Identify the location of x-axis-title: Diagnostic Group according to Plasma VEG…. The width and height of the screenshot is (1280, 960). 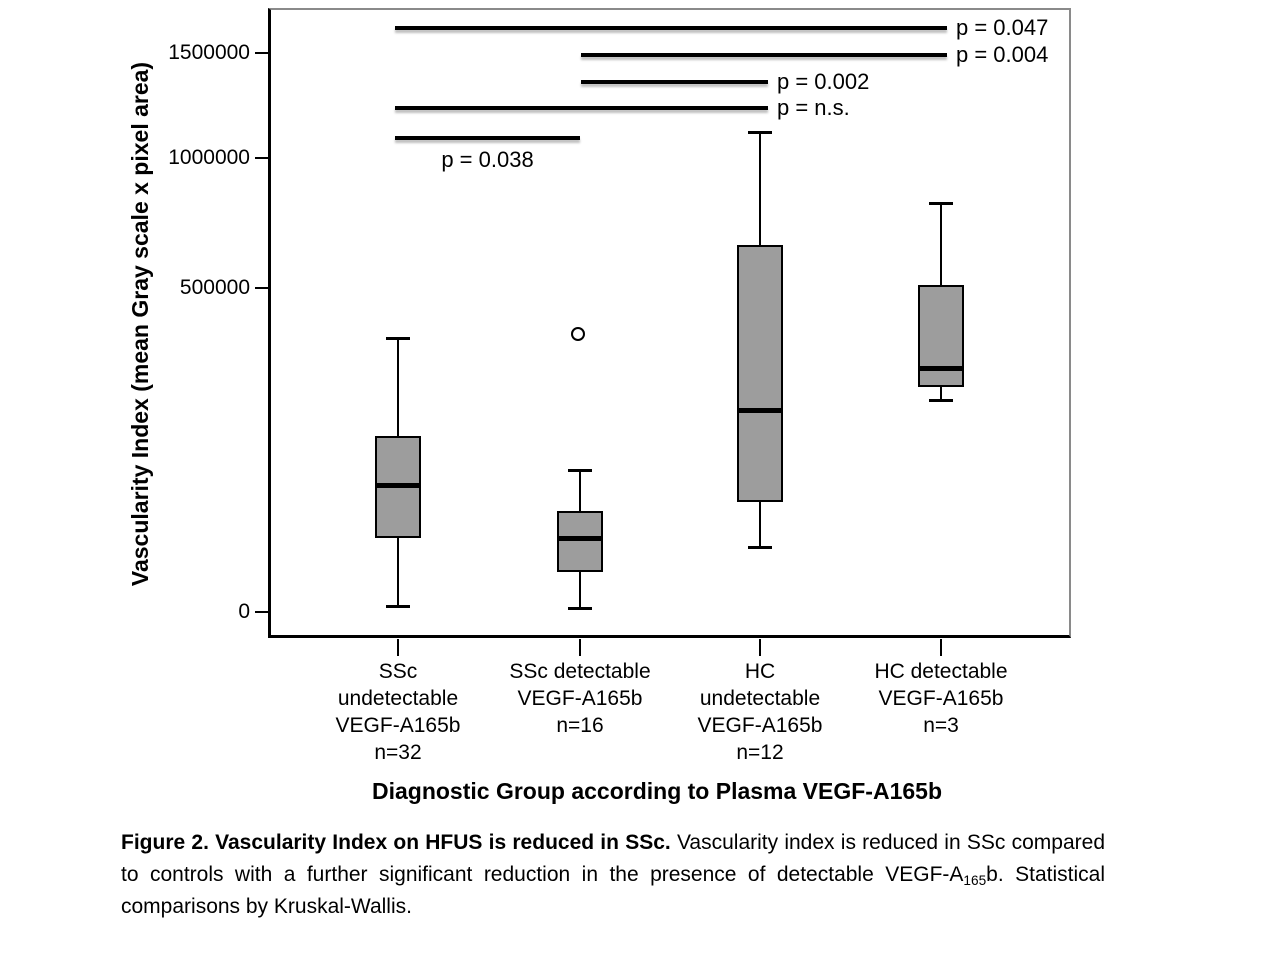
(656, 791).